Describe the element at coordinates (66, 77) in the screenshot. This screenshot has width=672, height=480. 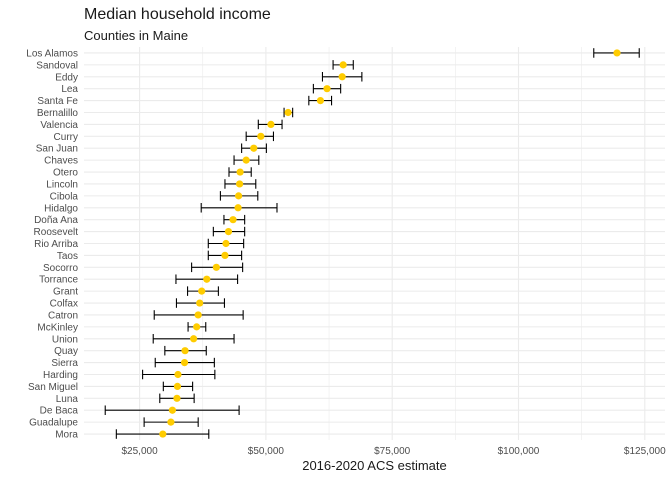
I see `y-tick-label: Eddy` at that location.